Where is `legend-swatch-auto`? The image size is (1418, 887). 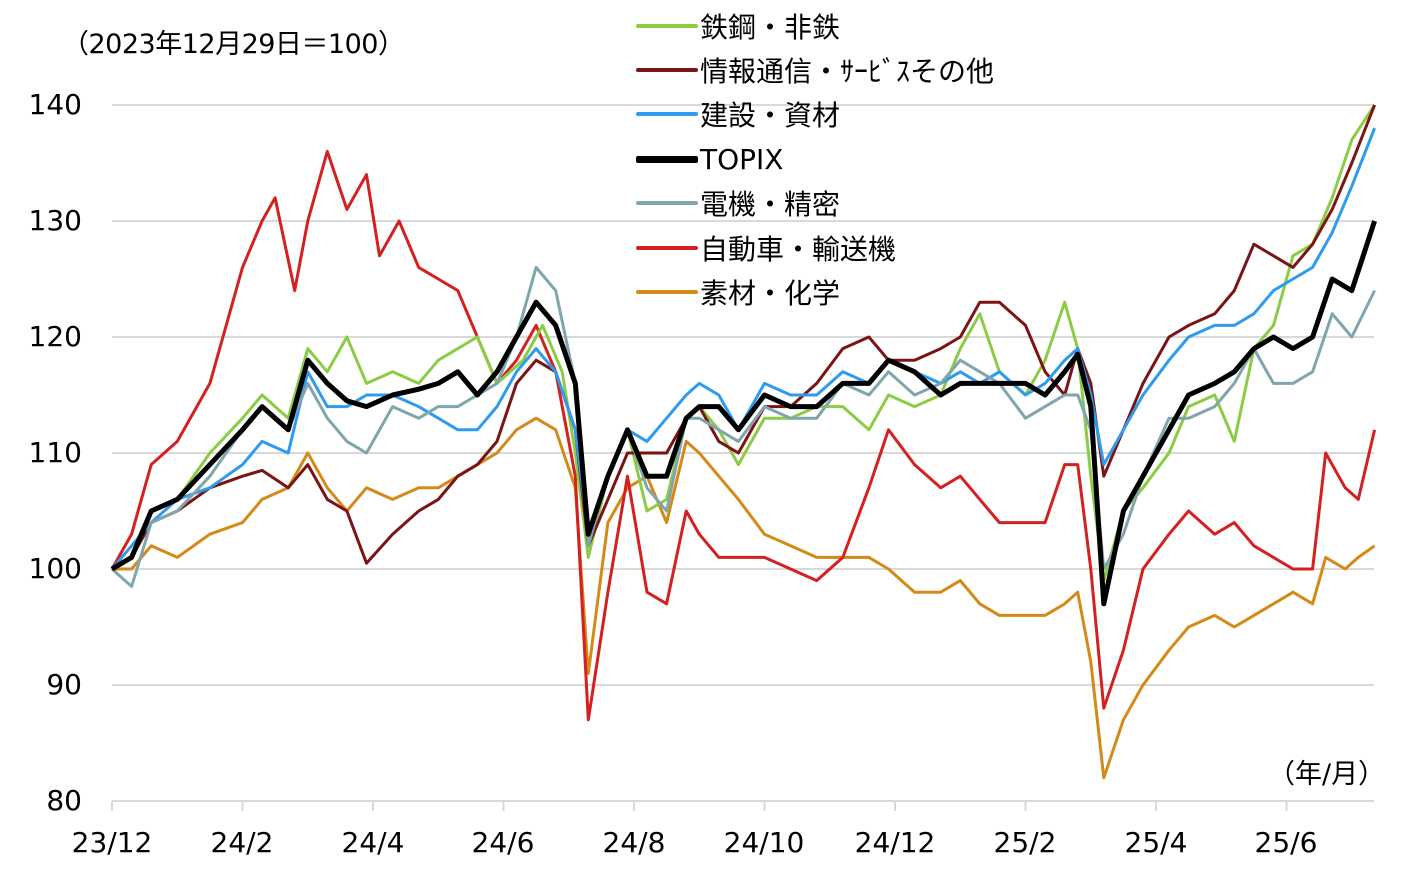 legend-swatch-auto is located at coordinates (667, 248).